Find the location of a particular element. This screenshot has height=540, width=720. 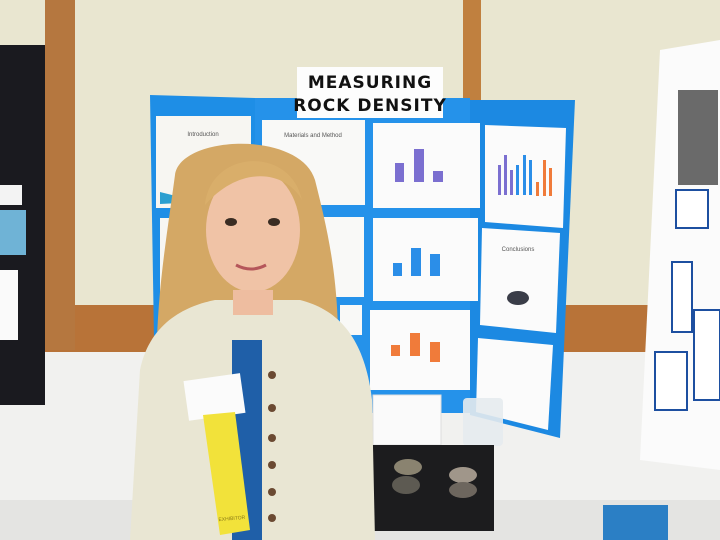

name-tag is located at coordinates (214, 397).